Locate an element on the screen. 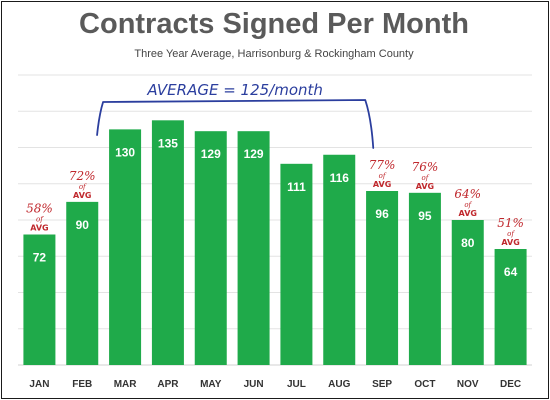 The image size is (550, 400). x-tick-label: JUN is located at coordinates (254, 384).